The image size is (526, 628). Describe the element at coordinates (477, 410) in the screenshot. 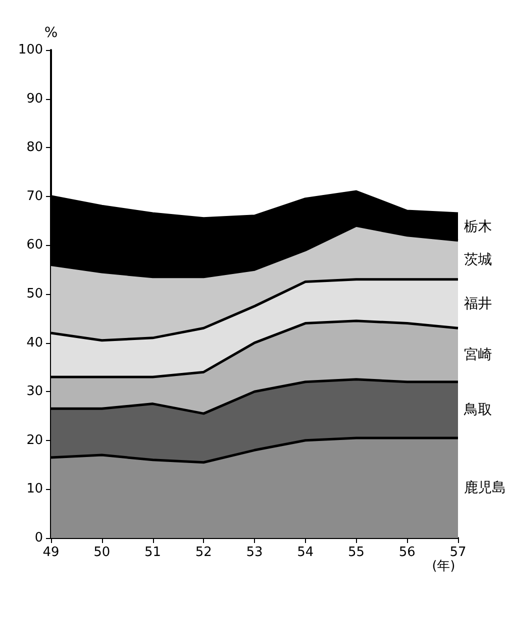

I see `series-label: 鳥取` at that location.